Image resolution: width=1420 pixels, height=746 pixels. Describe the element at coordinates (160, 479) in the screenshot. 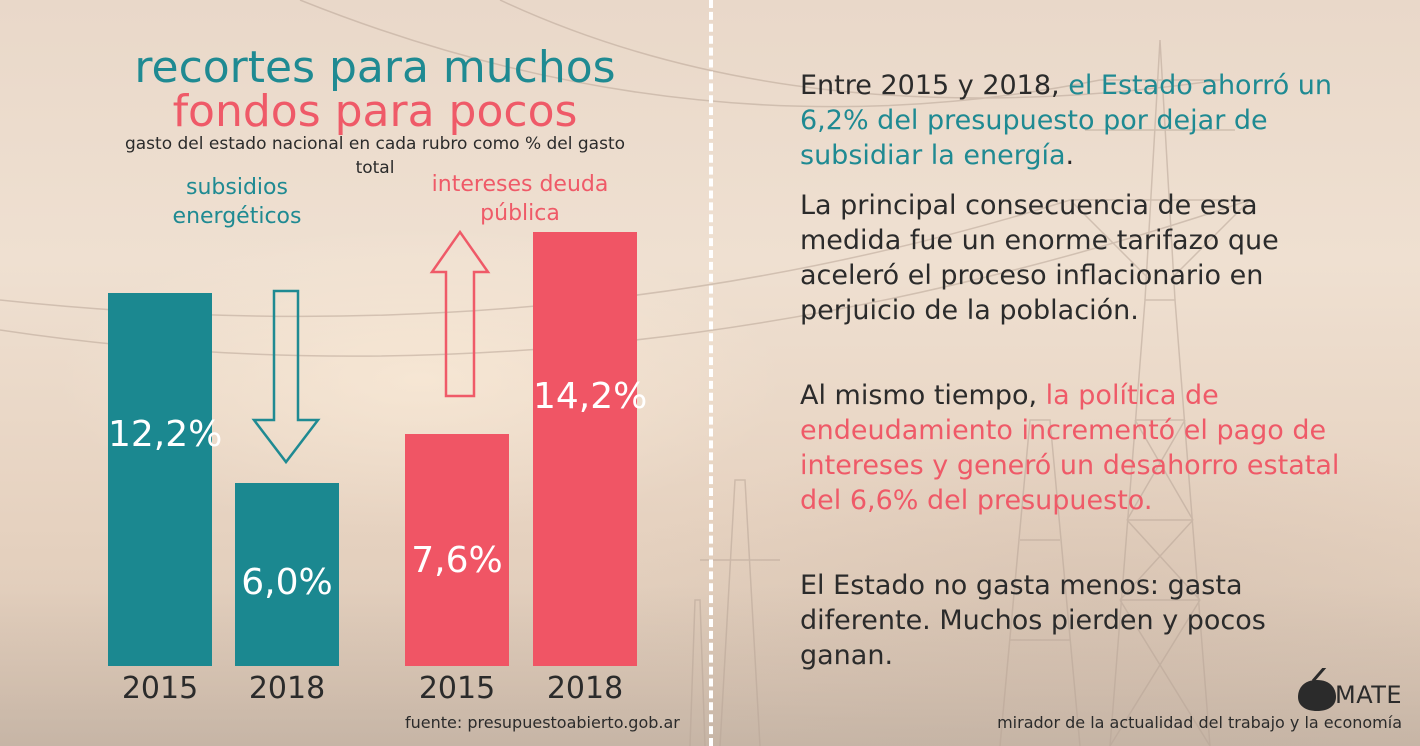

I see `bar-subsidios-2015` at that location.